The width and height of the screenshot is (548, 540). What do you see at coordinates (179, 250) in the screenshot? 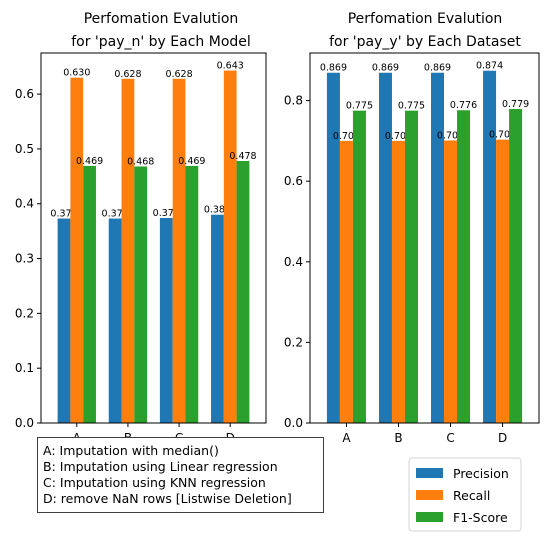
I see `bar-pay-n-recall-c` at bounding box center [179, 250].